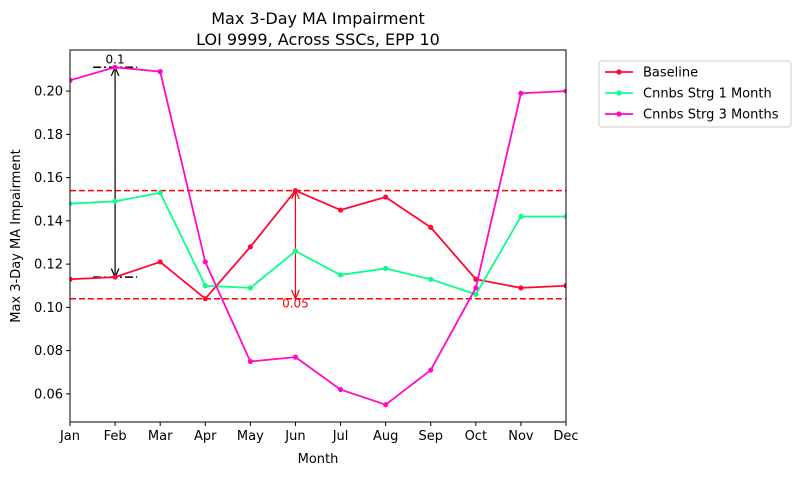 The image size is (802, 480). I want to click on data-point-s0-sep, so click(431, 227).